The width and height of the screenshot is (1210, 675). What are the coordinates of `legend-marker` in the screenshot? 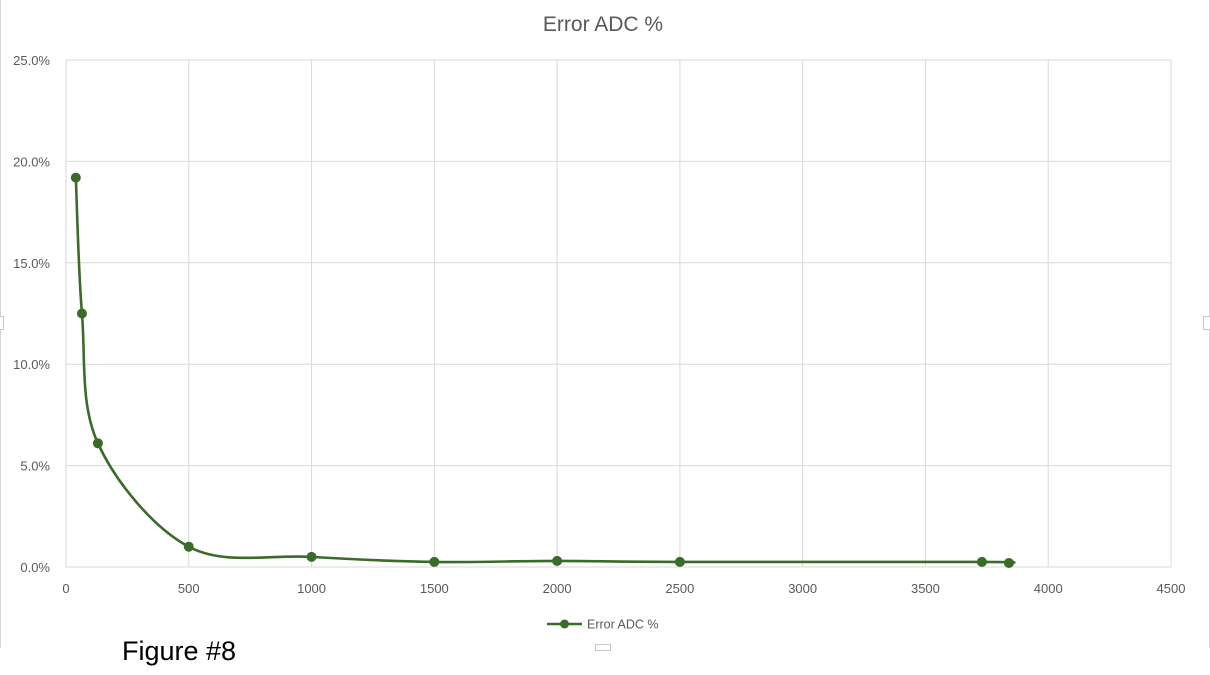 It's located at (564, 624).